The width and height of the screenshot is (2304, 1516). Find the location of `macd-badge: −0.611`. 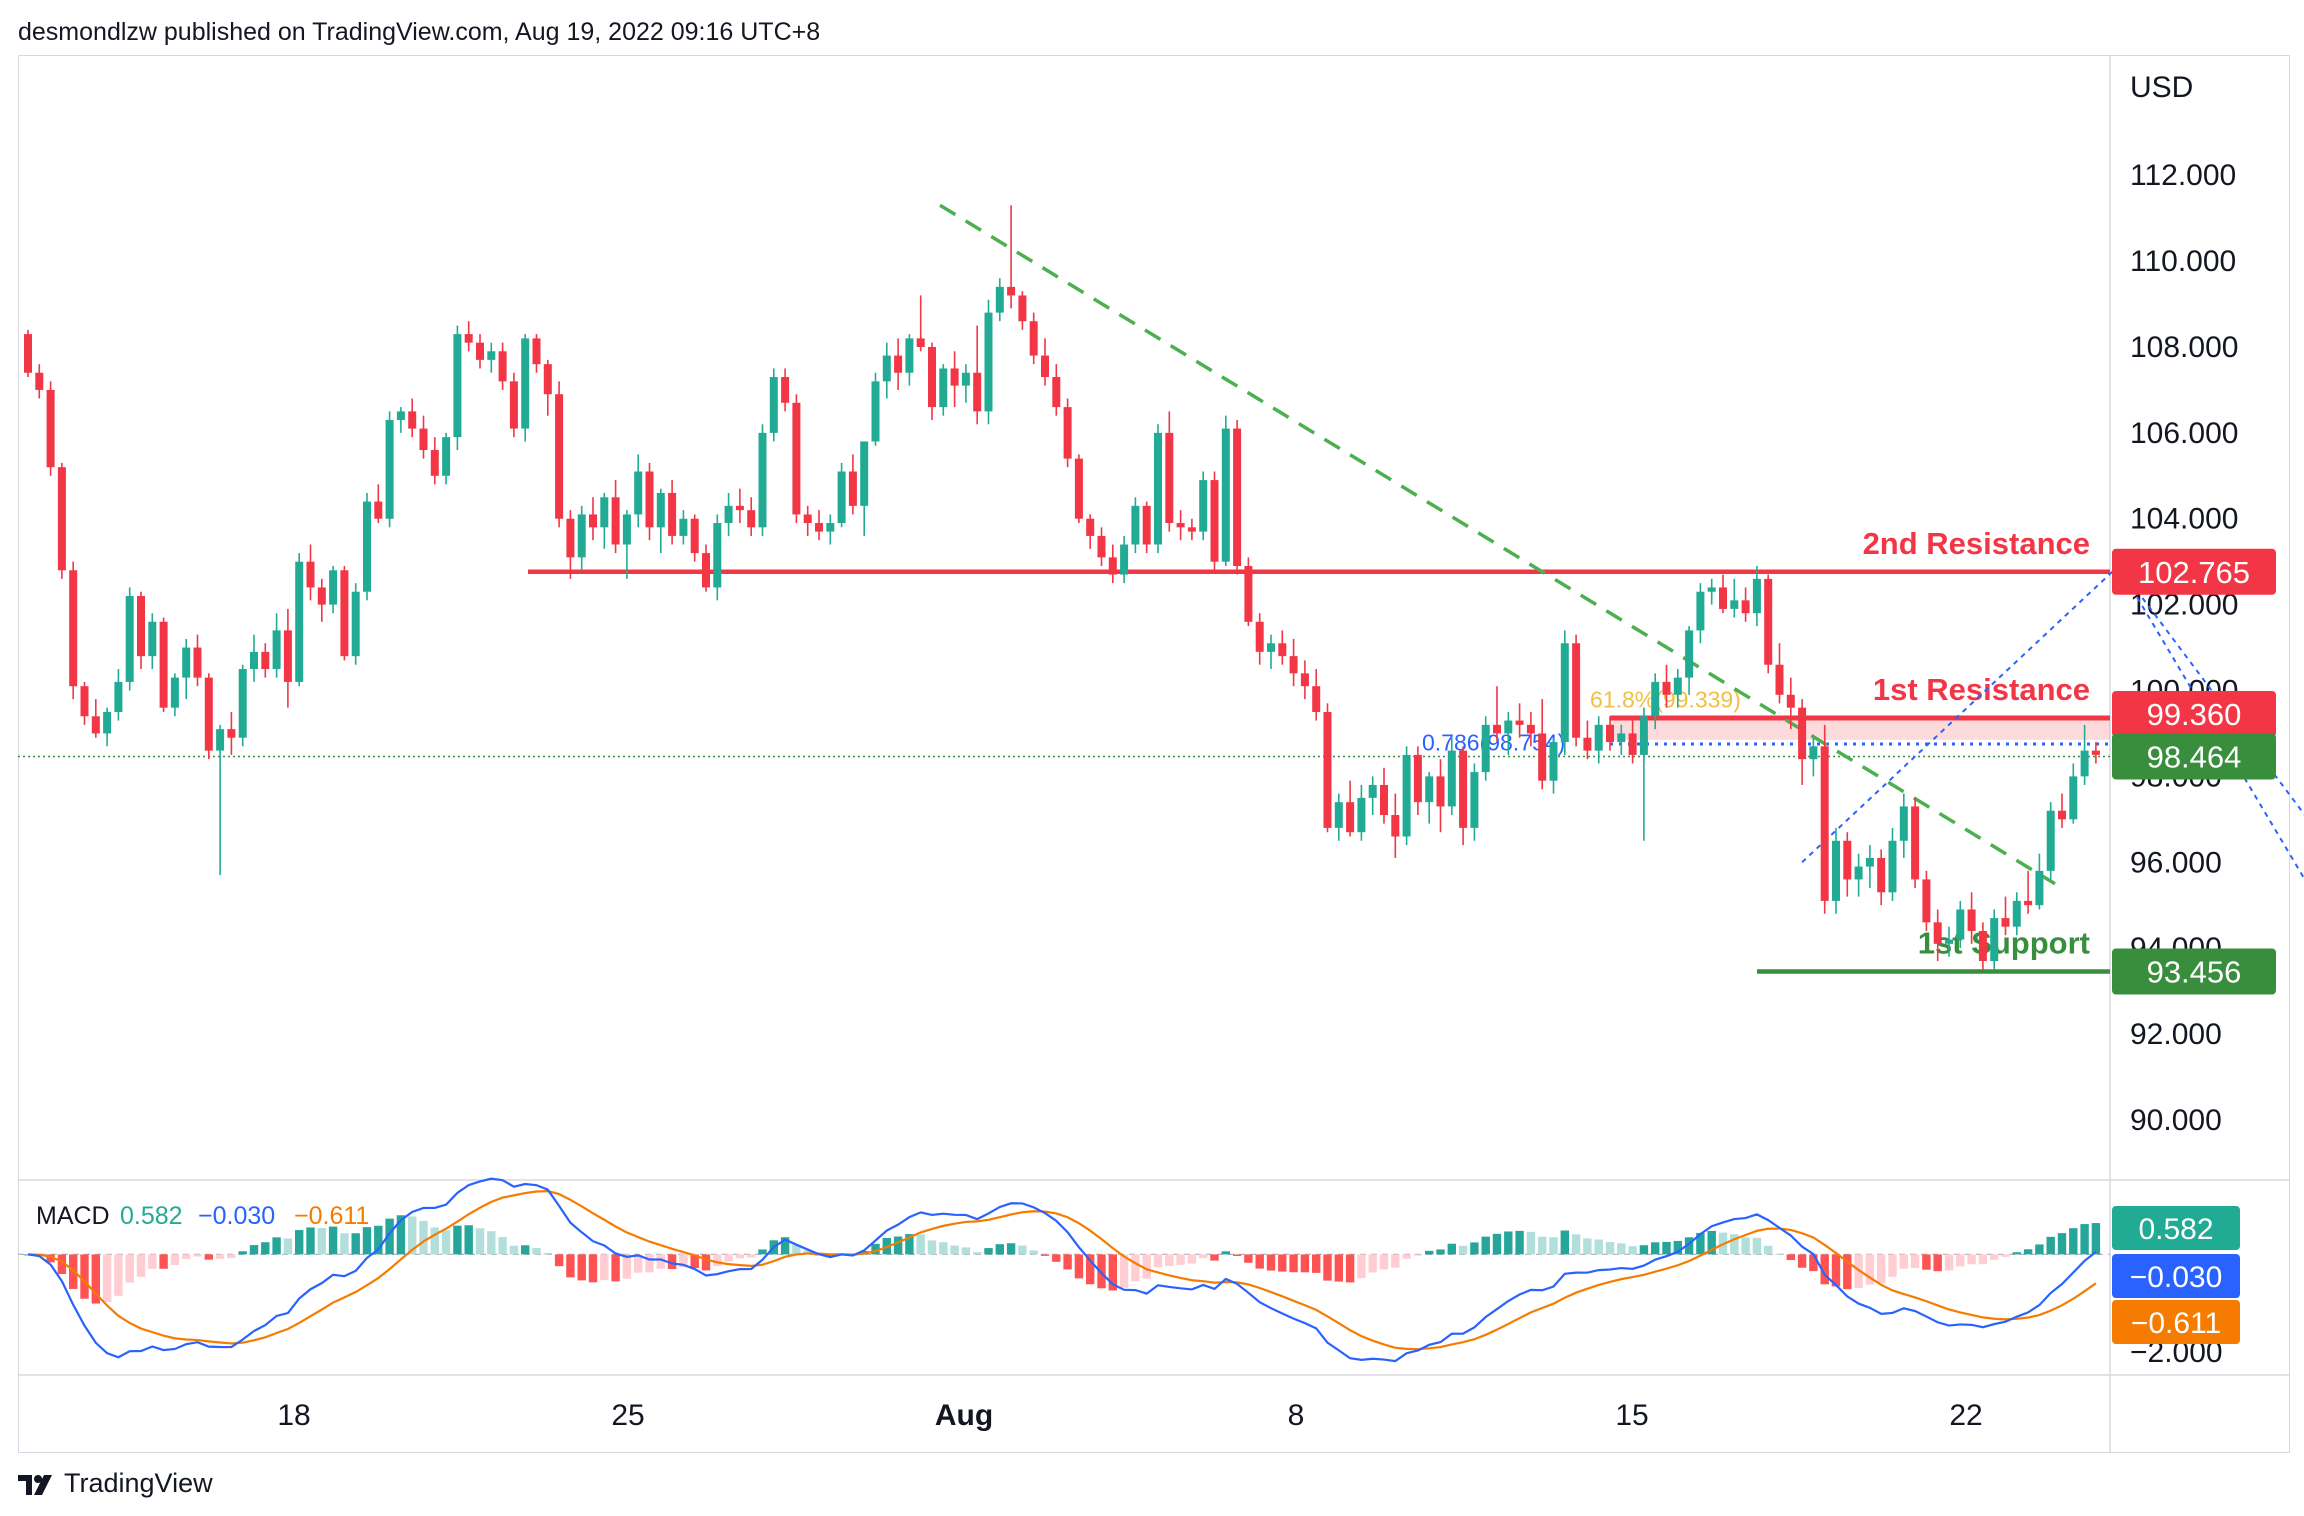

macd-badge: −0.611 is located at coordinates (2176, 1323).